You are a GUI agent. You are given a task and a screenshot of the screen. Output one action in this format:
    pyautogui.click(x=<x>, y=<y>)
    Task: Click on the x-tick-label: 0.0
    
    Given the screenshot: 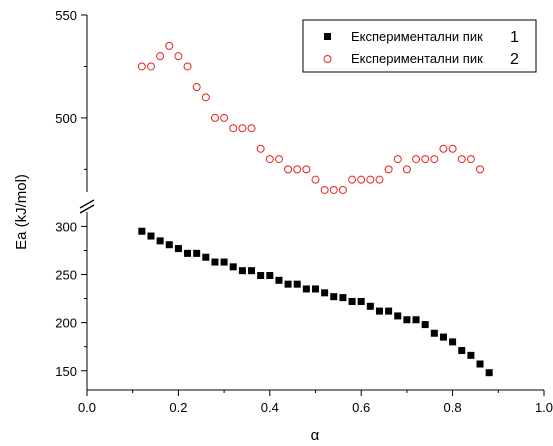 What is the action you would take?
    pyautogui.click(x=87, y=407)
    